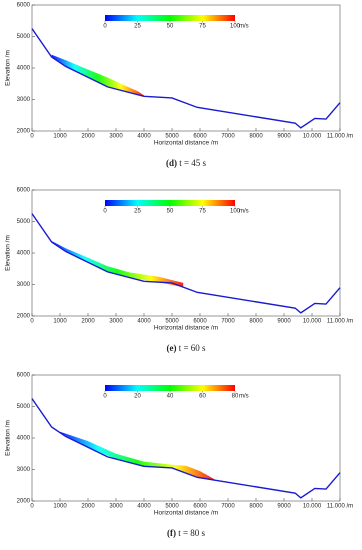 Image resolution: width=362 pixels, height=550 pixels. What do you see at coordinates (192, 163) in the screenshot?
I see `caption-text: t = 45 s` at bounding box center [192, 163].